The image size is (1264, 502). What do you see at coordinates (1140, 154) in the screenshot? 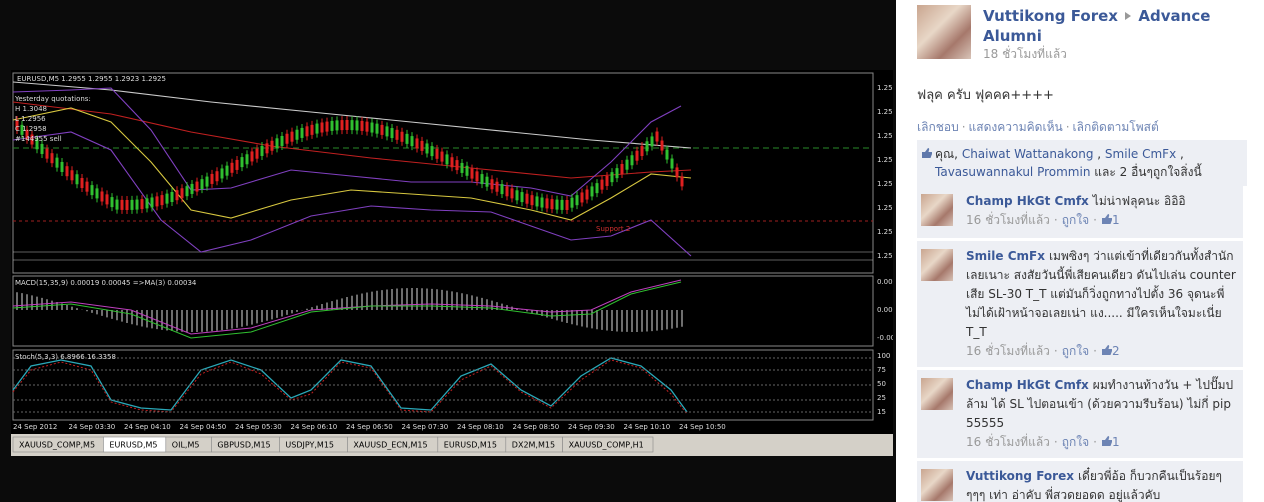
I see `liker-name: Smile CmFx` at bounding box center [1140, 154].